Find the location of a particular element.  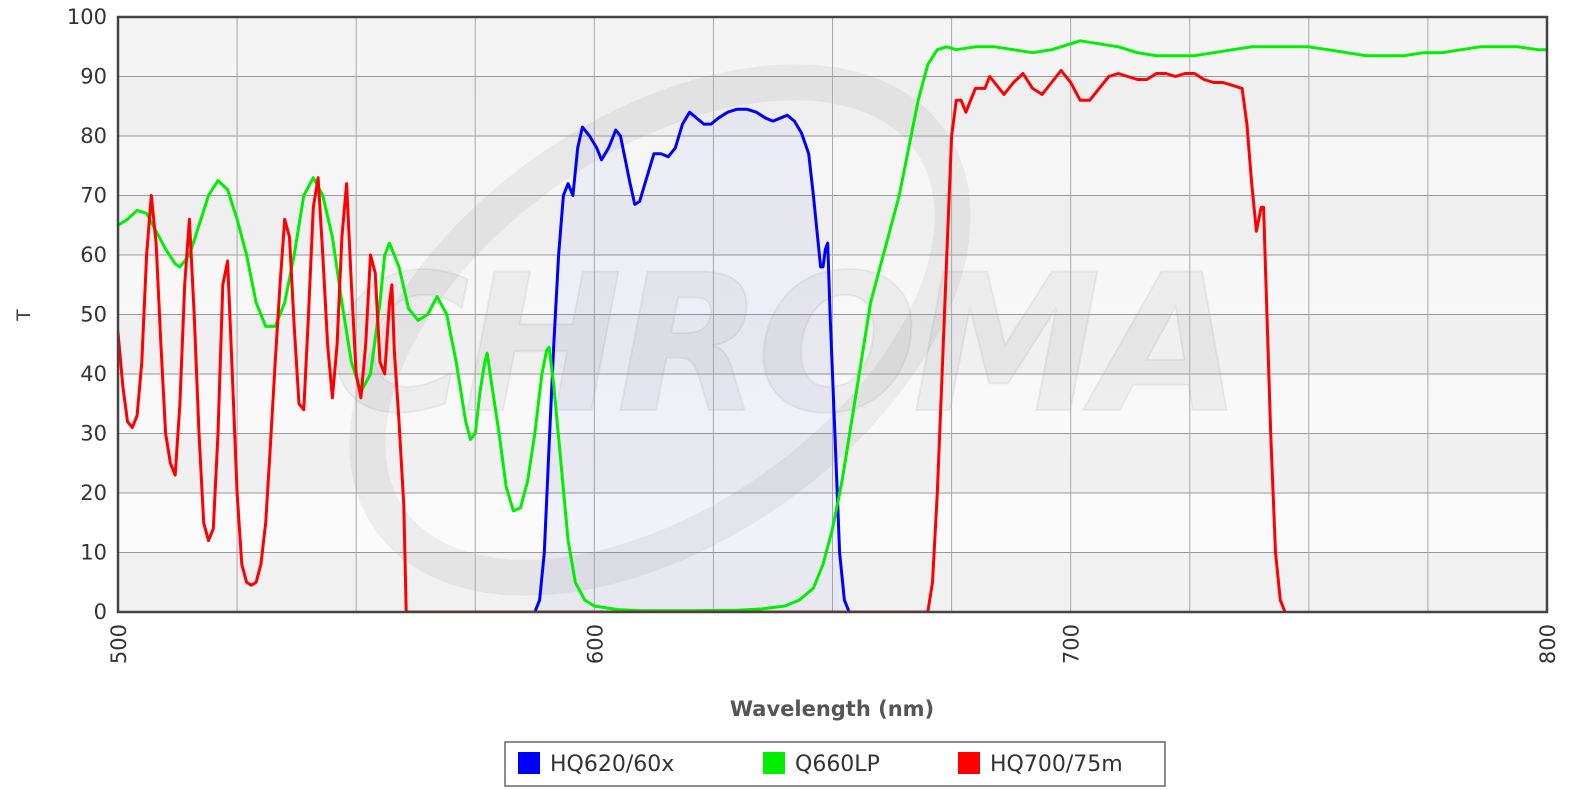

y-tick-label: 40 is located at coordinates (93, 374).